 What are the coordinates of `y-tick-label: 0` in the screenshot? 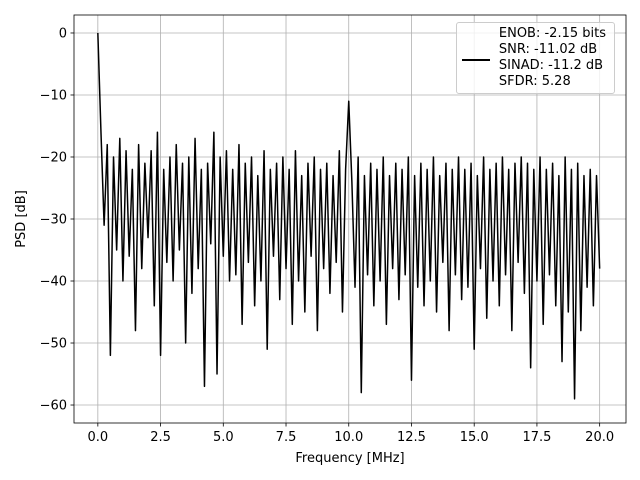 It's located at (63, 33).